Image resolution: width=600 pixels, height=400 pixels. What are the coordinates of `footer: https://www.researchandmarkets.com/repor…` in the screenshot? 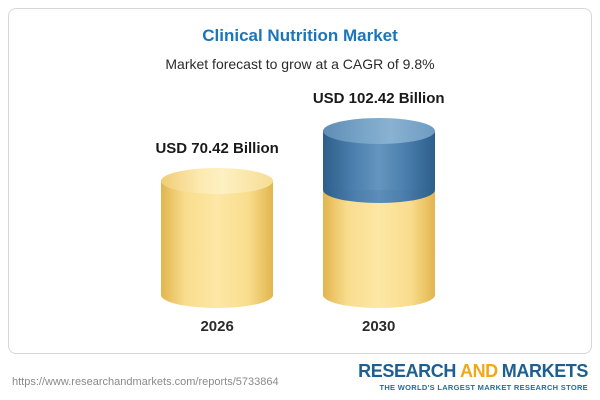 It's located at (300, 377).